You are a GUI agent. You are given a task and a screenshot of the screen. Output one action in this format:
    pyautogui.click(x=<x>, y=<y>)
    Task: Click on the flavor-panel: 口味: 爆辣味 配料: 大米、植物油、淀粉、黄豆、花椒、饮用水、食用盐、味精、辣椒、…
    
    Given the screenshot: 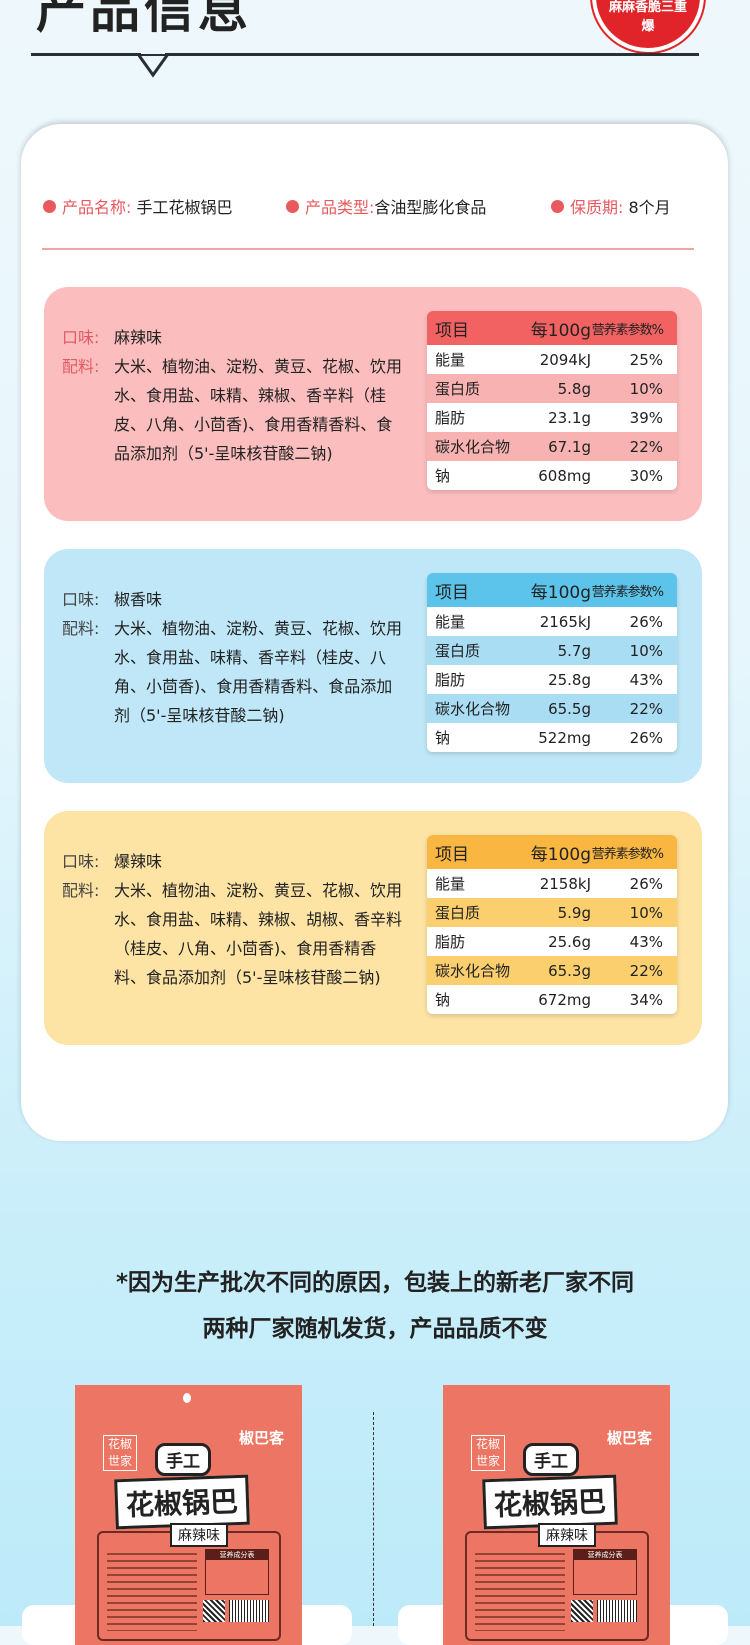 What is the action you would take?
    pyautogui.click(x=373, y=928)
    